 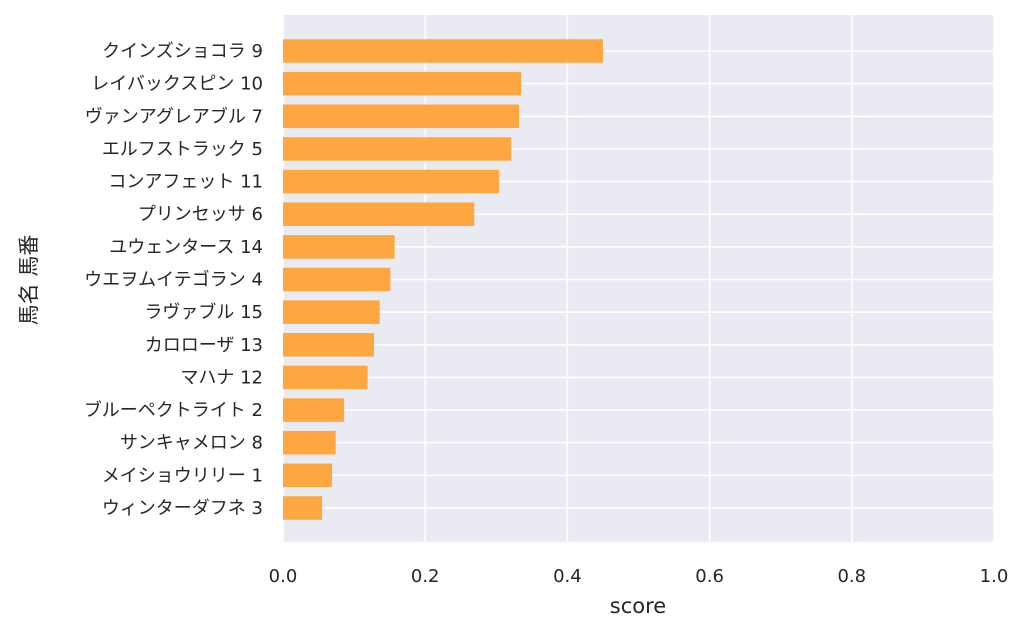 I want to click on x-tick-label: 0.6, so click(x=709, y=576).